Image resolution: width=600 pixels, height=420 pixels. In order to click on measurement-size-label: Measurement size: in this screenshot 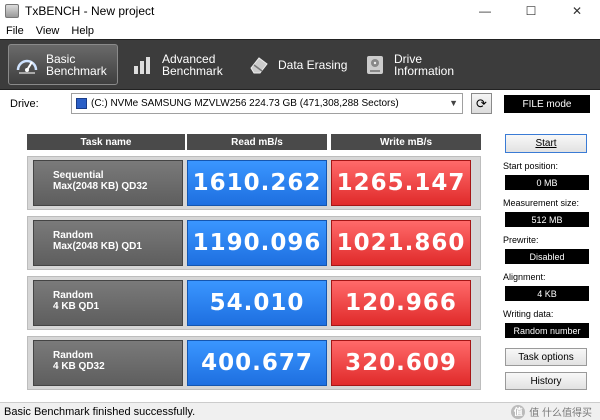, I will do `click(541, 203)`.